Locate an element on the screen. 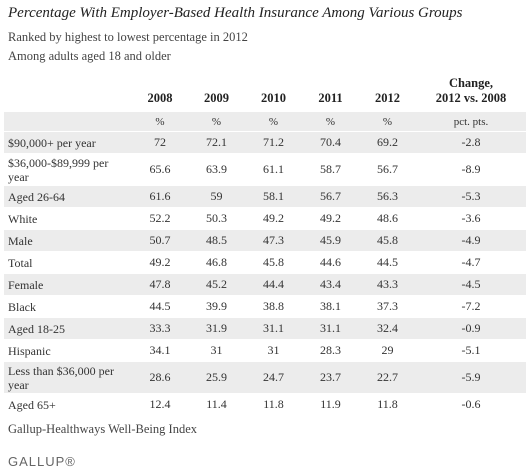 Image resolution: width=531 pixels, height=473 pixels. cell: 52.2 is located at coordinates (160, 218).